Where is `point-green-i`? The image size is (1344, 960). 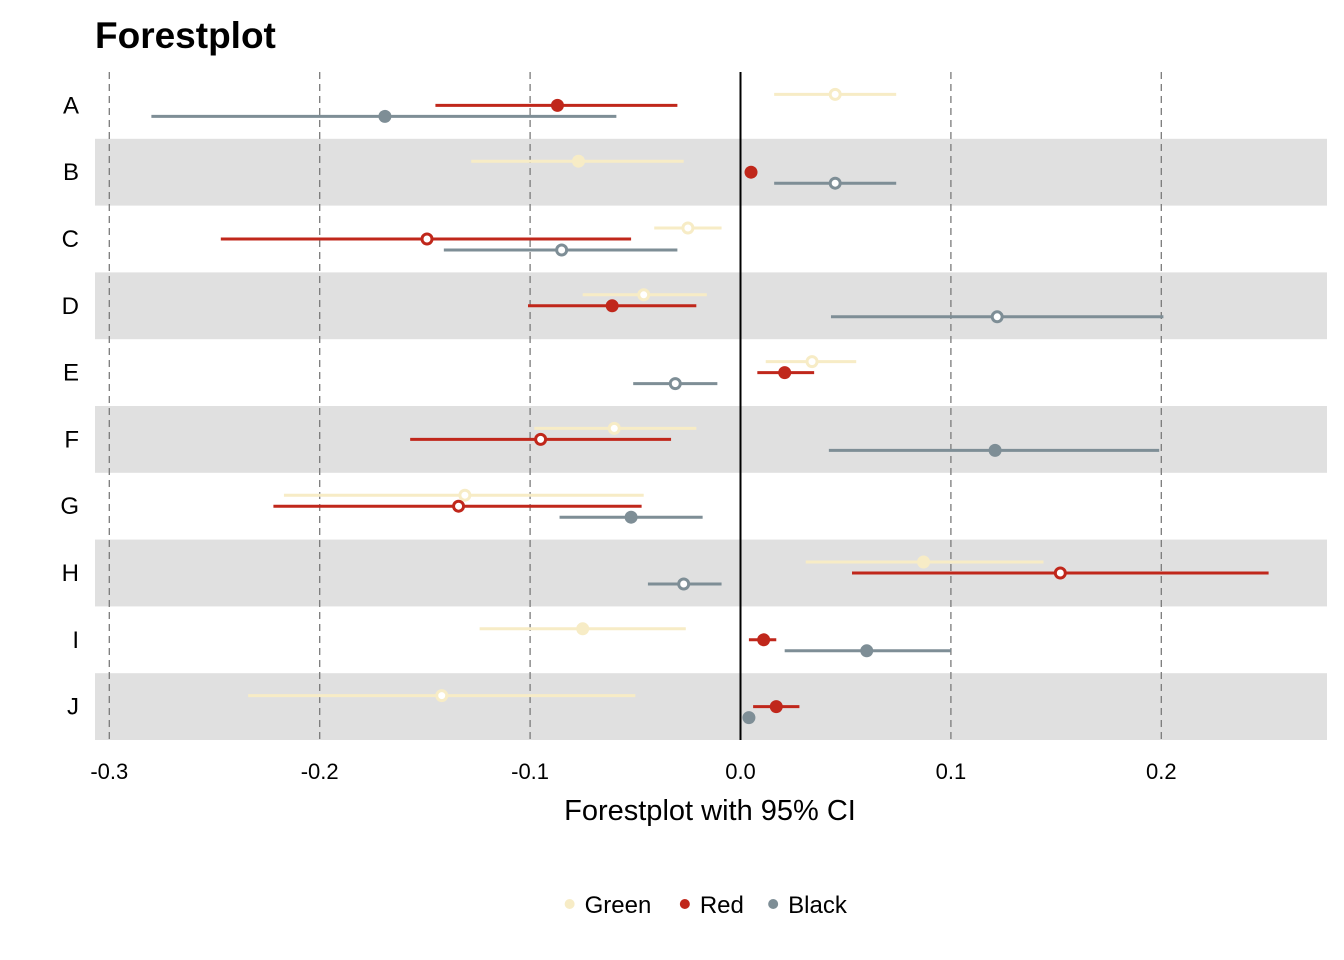 point-green-i is located at coordinates (583, 629).